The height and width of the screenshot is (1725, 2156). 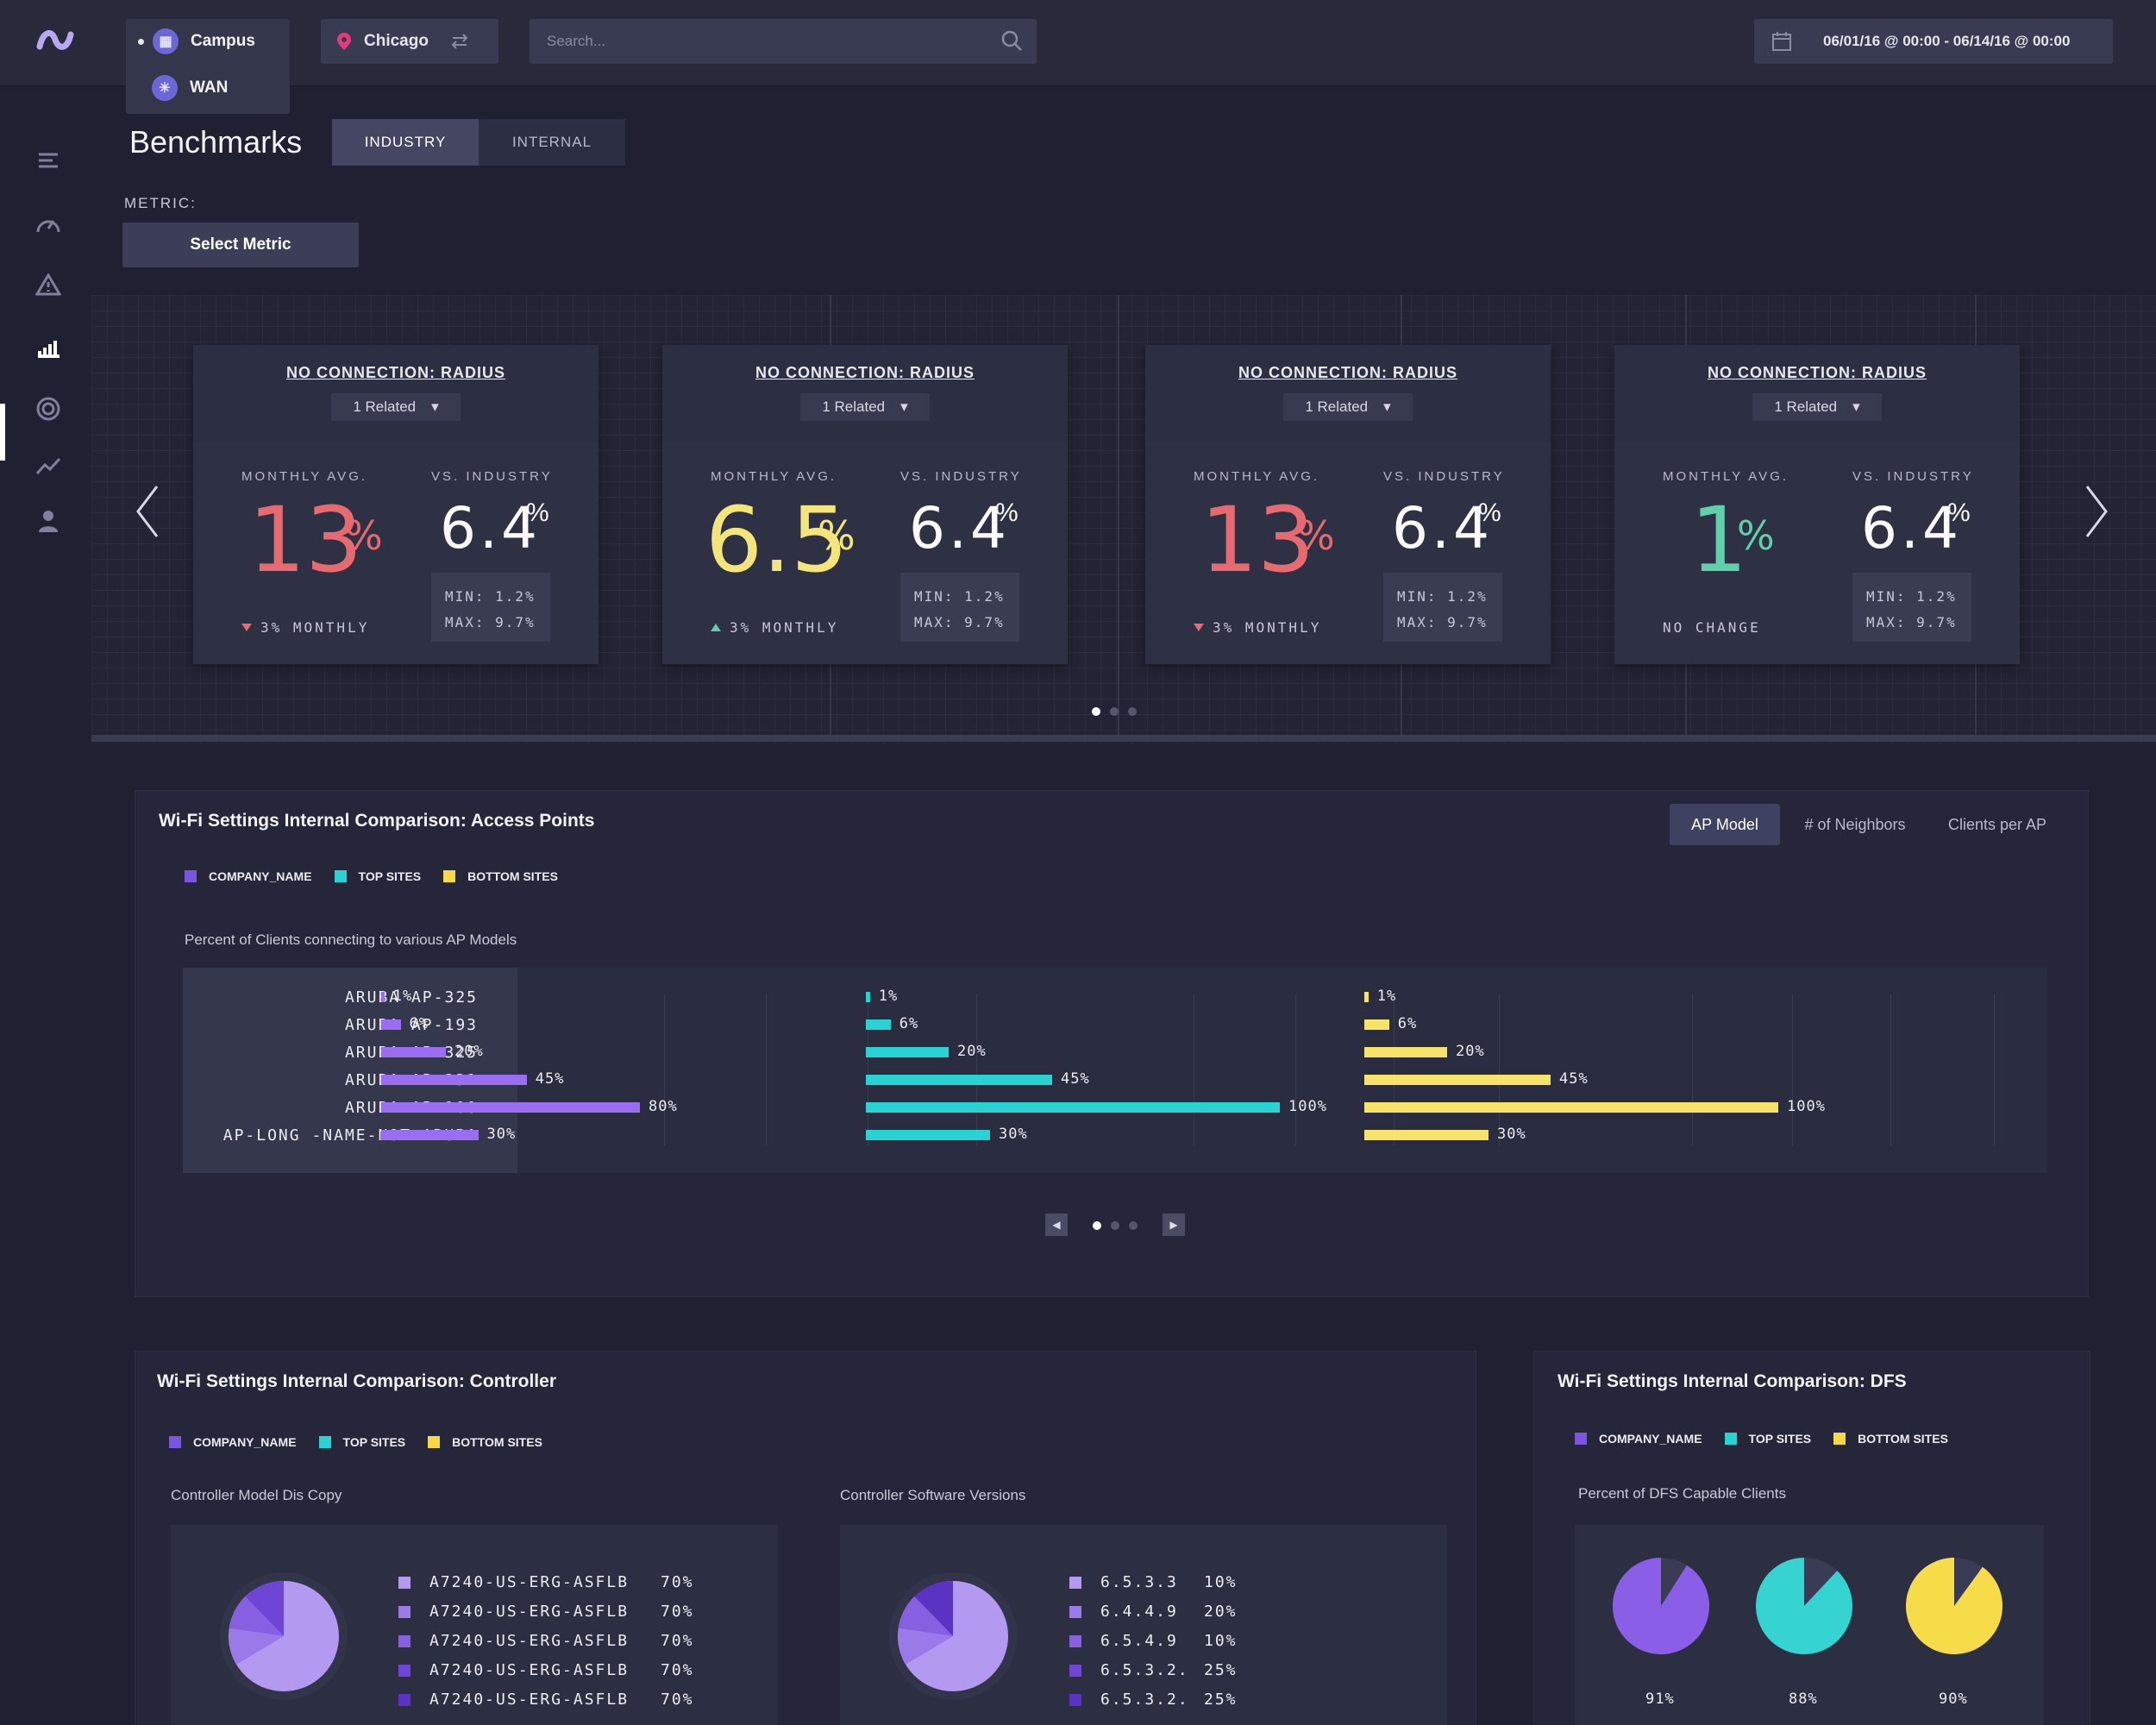 I want to click on chevron-left-icon, so click(x=148, y=512).